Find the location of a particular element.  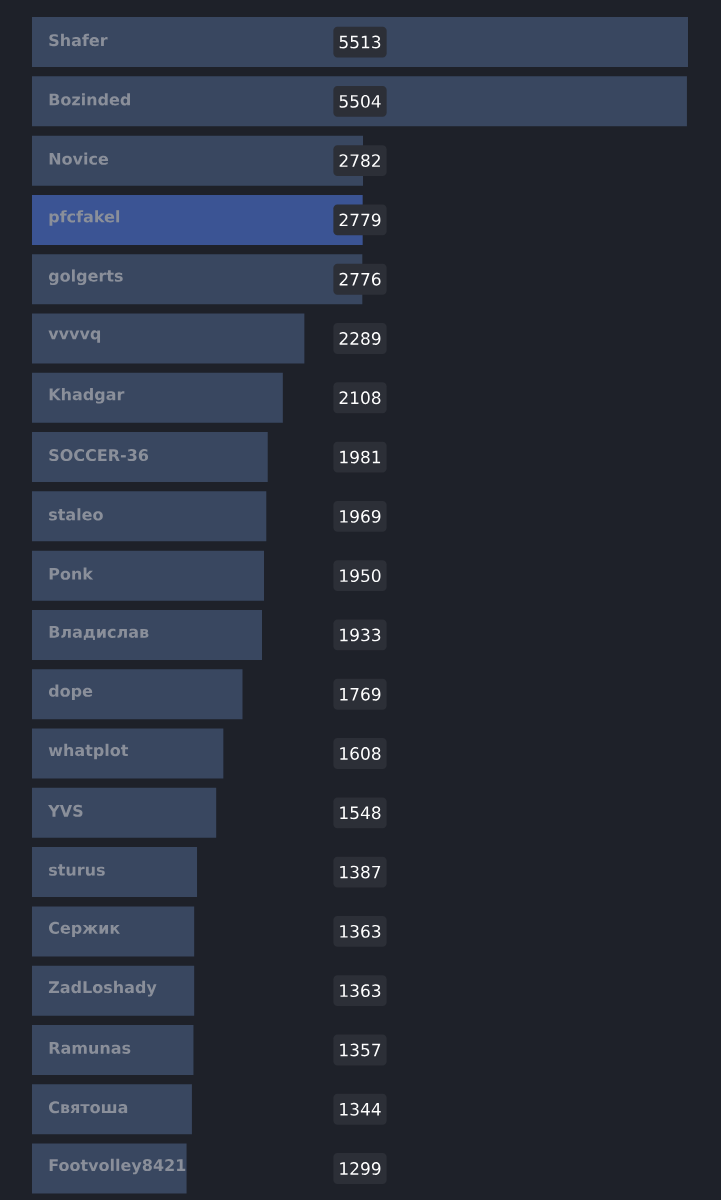

data-label: 2289 is located at coordinates (360, 338).